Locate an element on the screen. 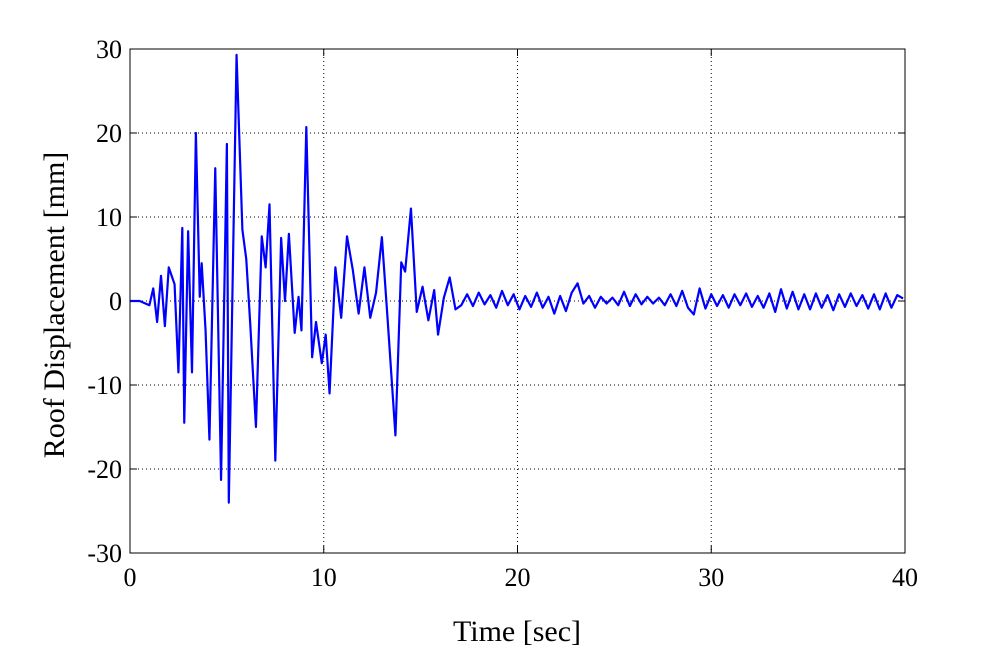  x-tick-label: 20 is located at coordinates (518, 577).